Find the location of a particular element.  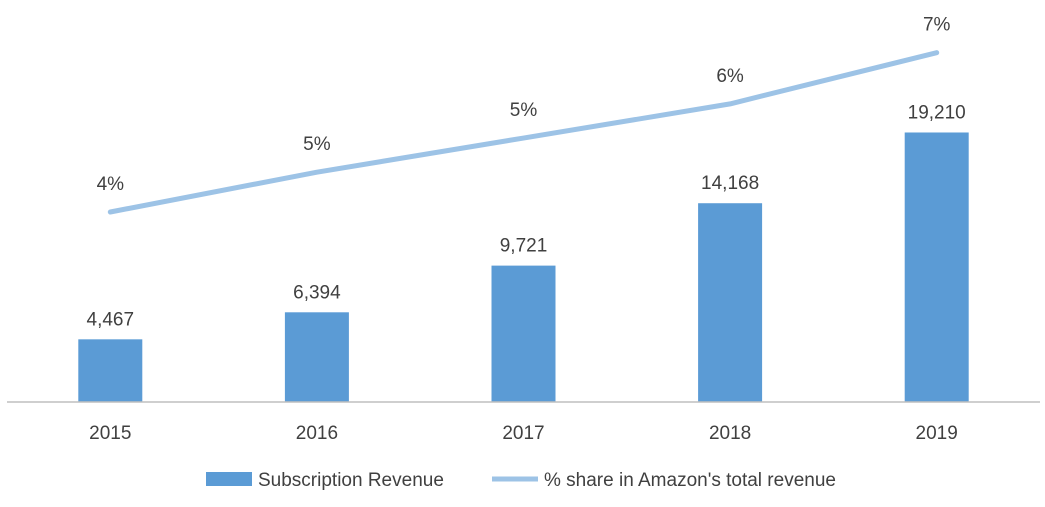

line-value-label-2017: 5% is located at coordinates (524, 110).